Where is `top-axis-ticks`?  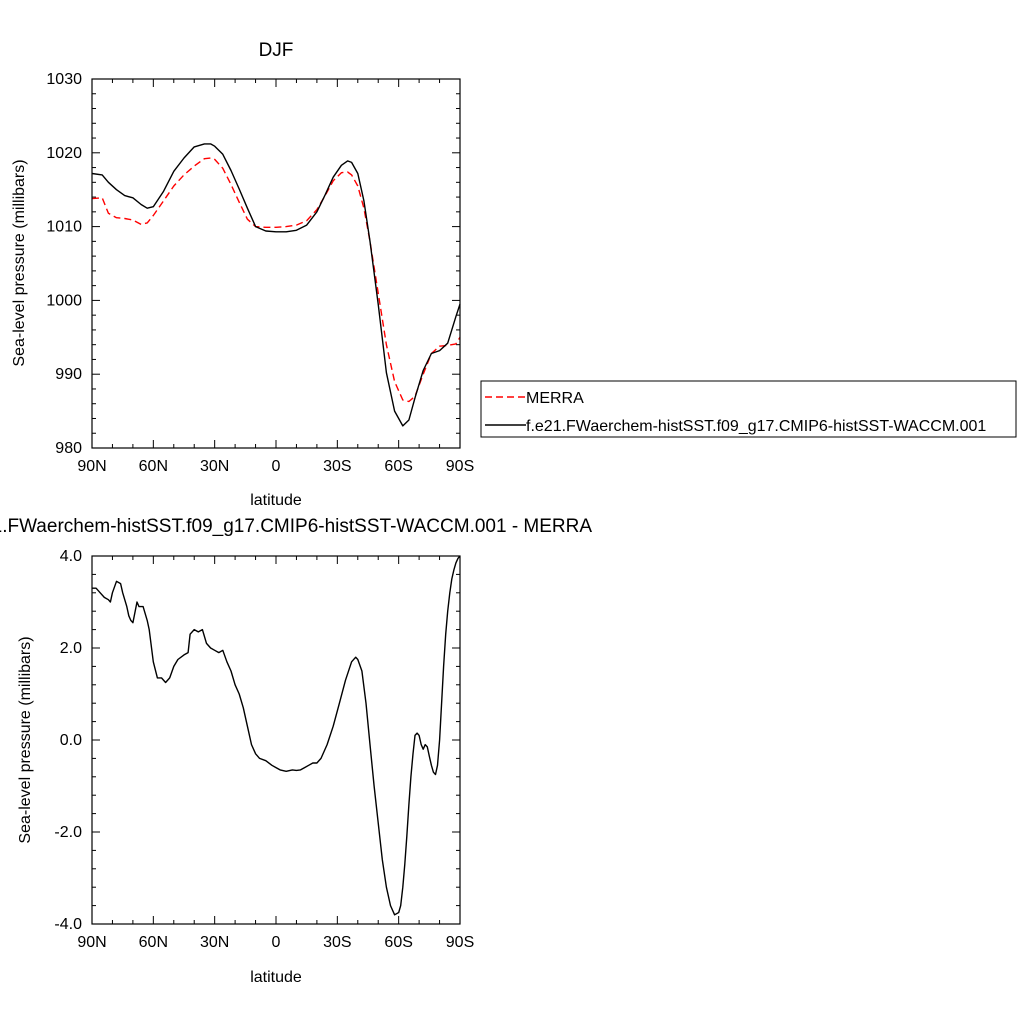 top-axis-ticks is located at coordinates (276, 263).